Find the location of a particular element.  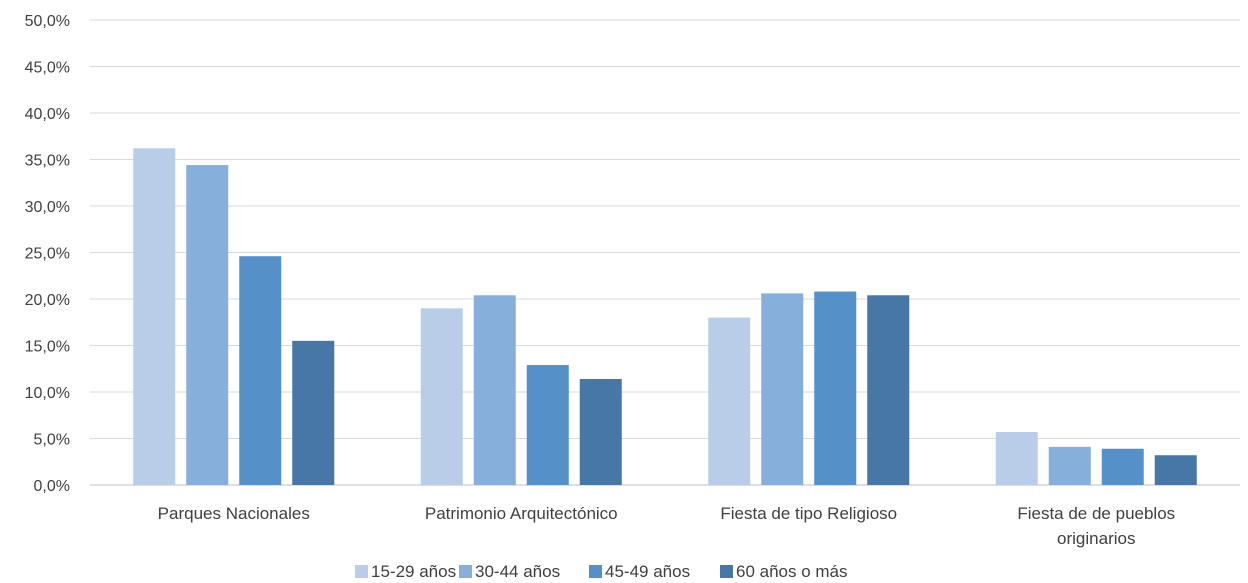

y-tick-label: 5,0% is located at coordinates (52, 440).